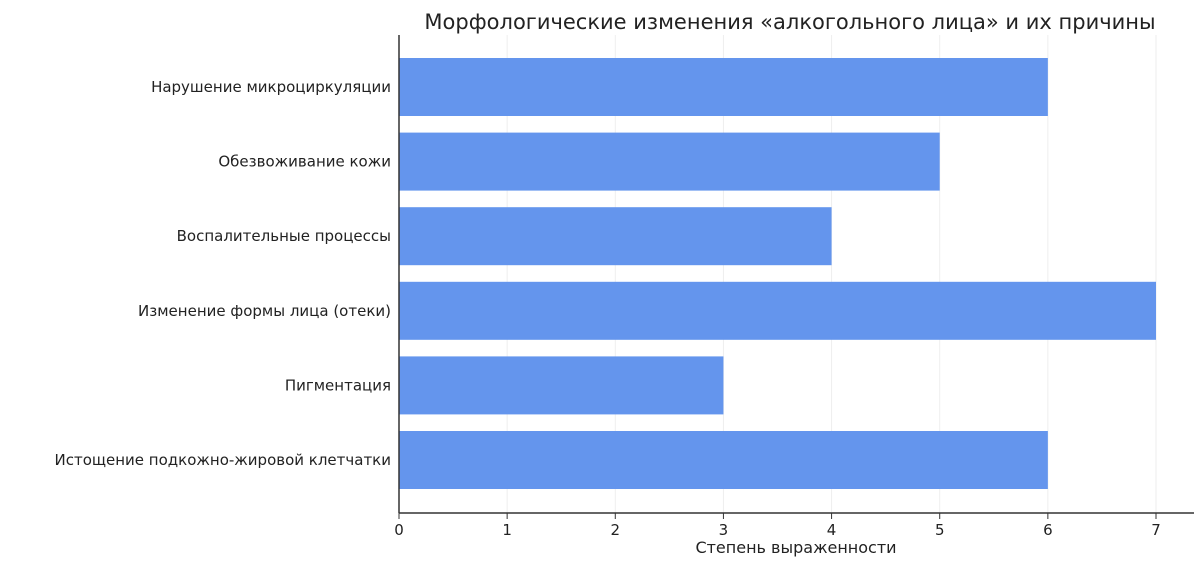 This screenshot has height=570, width=1204. What do you see at coordinates (1048, 530) in the screenshot?
I see `x-tick-label: 6` at bounding box center [1048, 530].